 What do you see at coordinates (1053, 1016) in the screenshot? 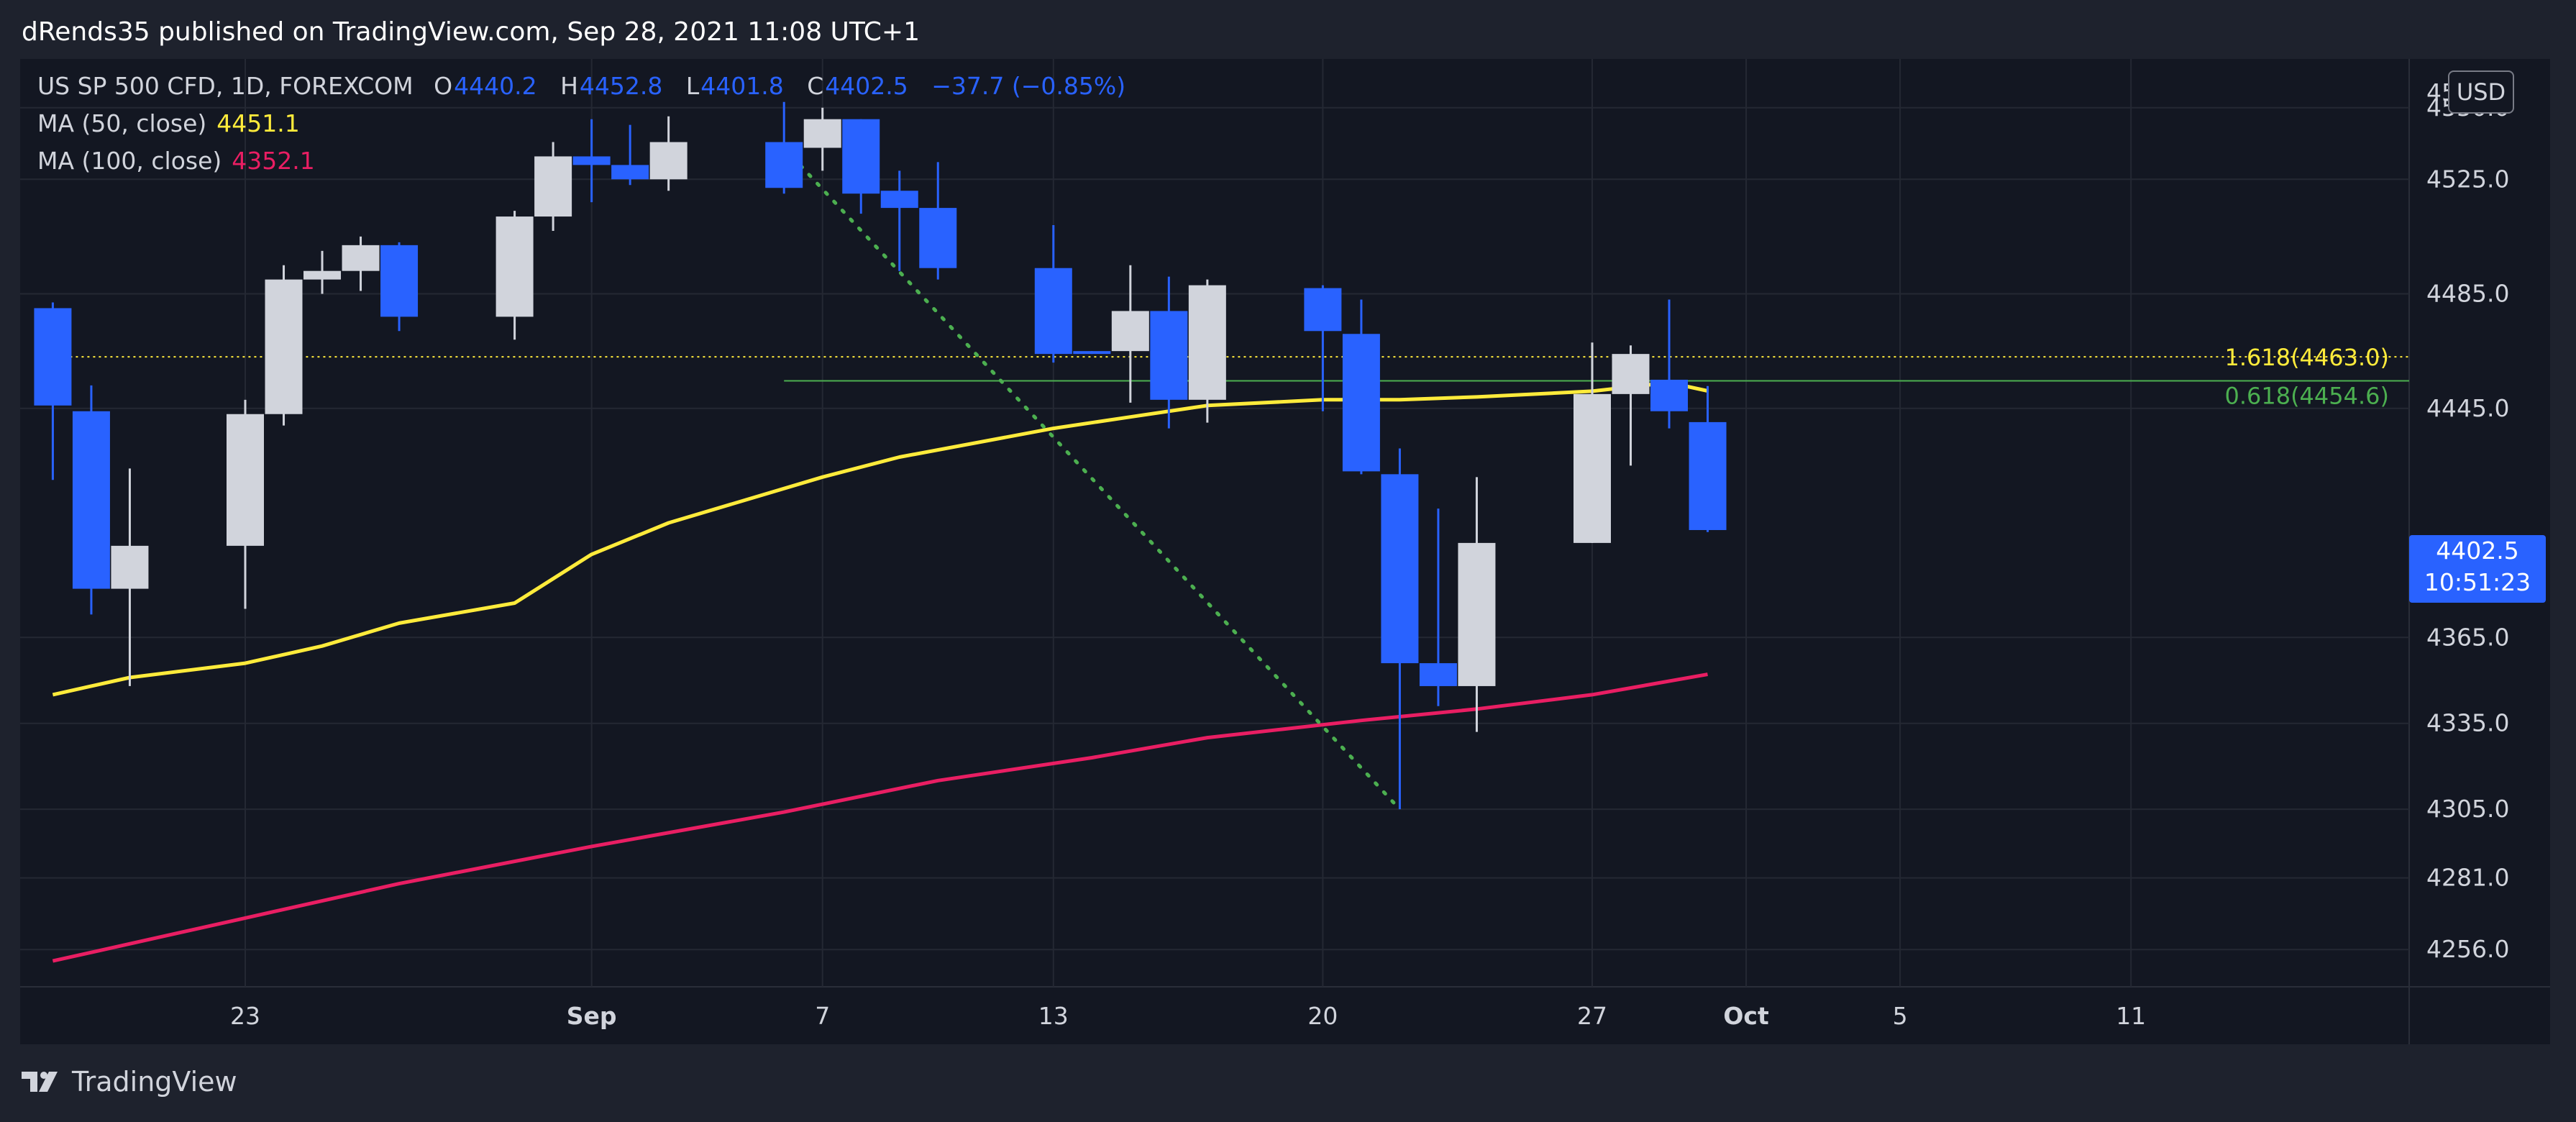
I see `time-tick-label: 13` at bounding box center [1053, 1016].